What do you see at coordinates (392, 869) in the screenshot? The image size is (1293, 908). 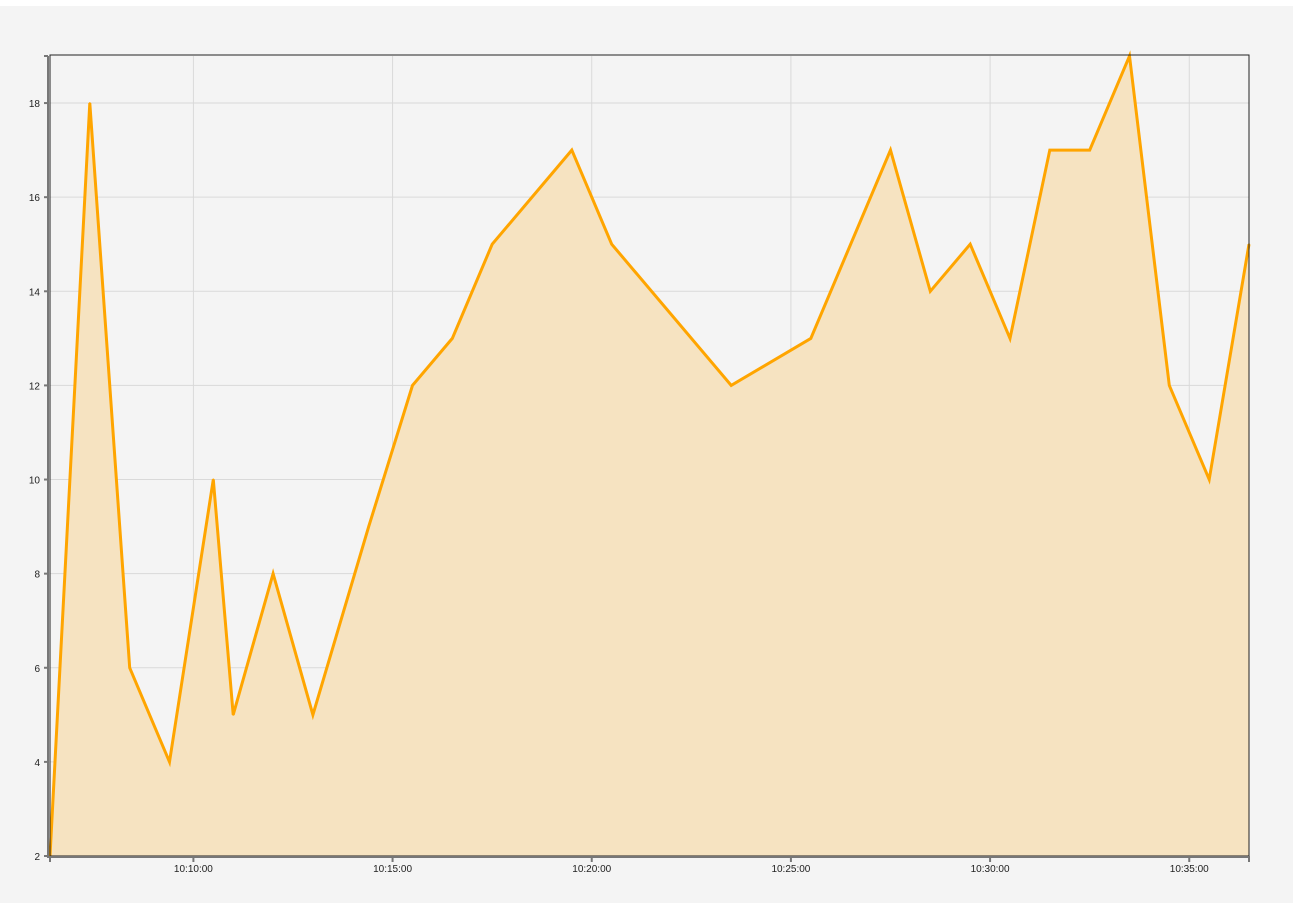 I see `x-tick-label: 10:15:00` at bounding box center [392, 869].